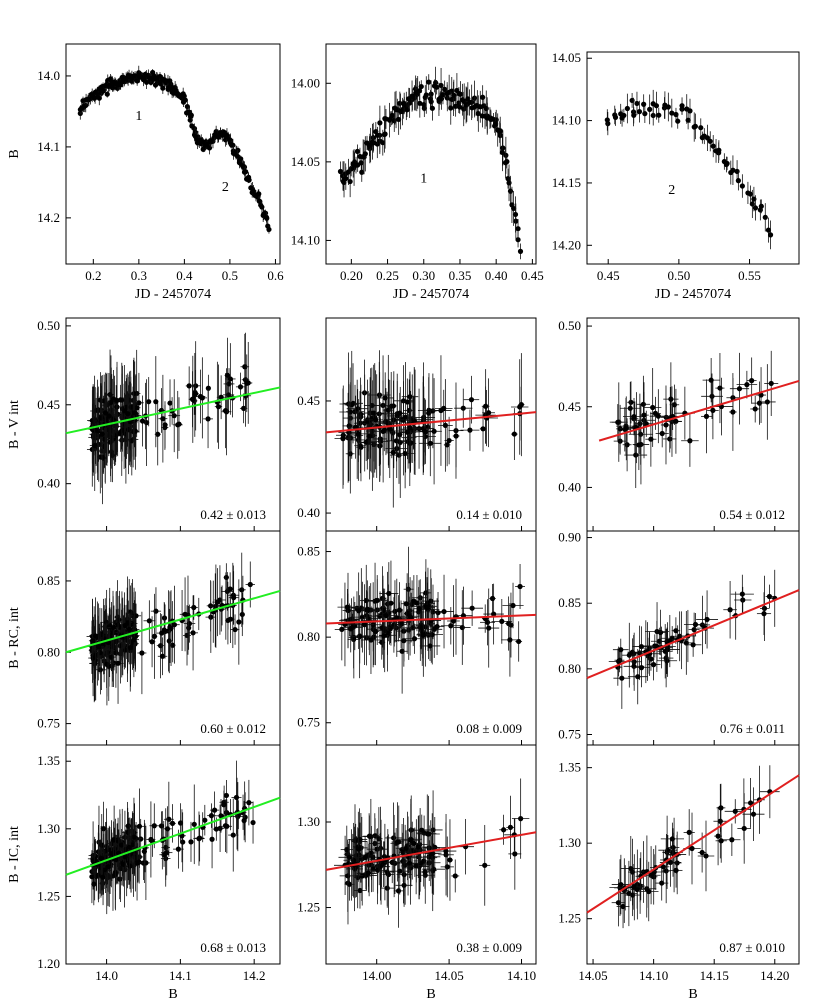  Describe the element at coordinates (521, 975) in the screenshot. I see `x-tick-label: 14.10` at that location.